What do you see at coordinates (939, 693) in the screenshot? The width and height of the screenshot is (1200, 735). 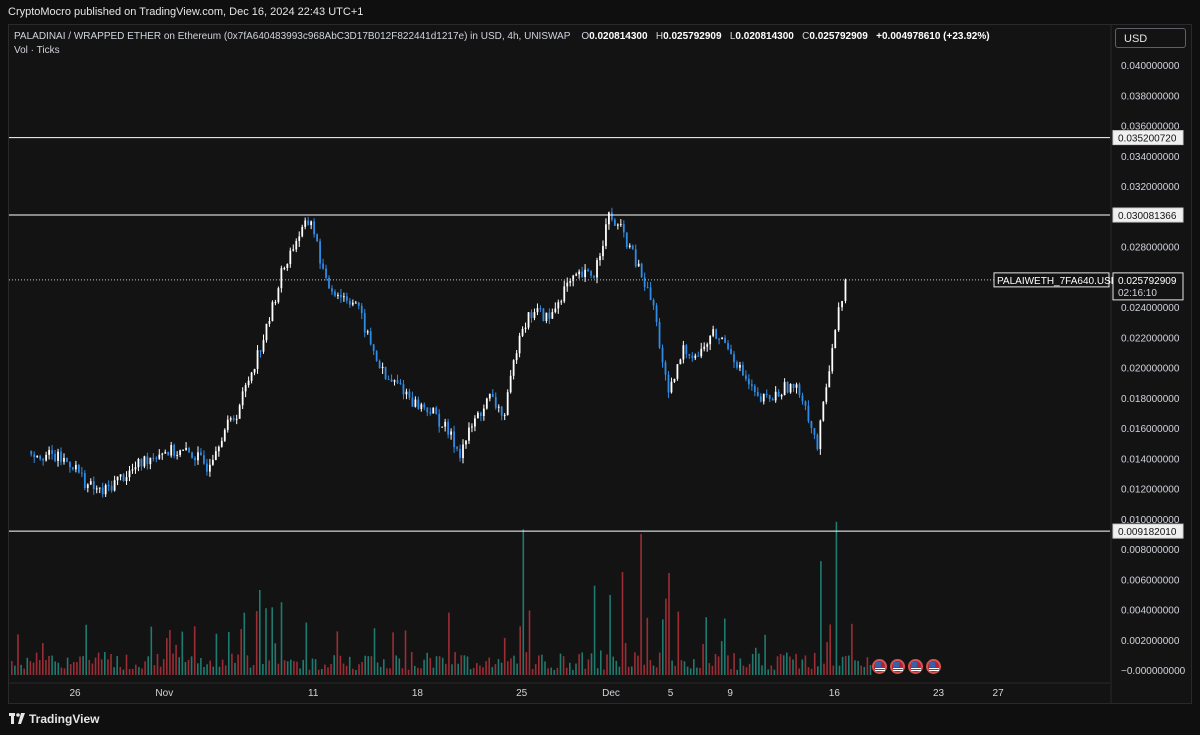 I see `x-tick-label: 23` at bounding box center [939, 693].